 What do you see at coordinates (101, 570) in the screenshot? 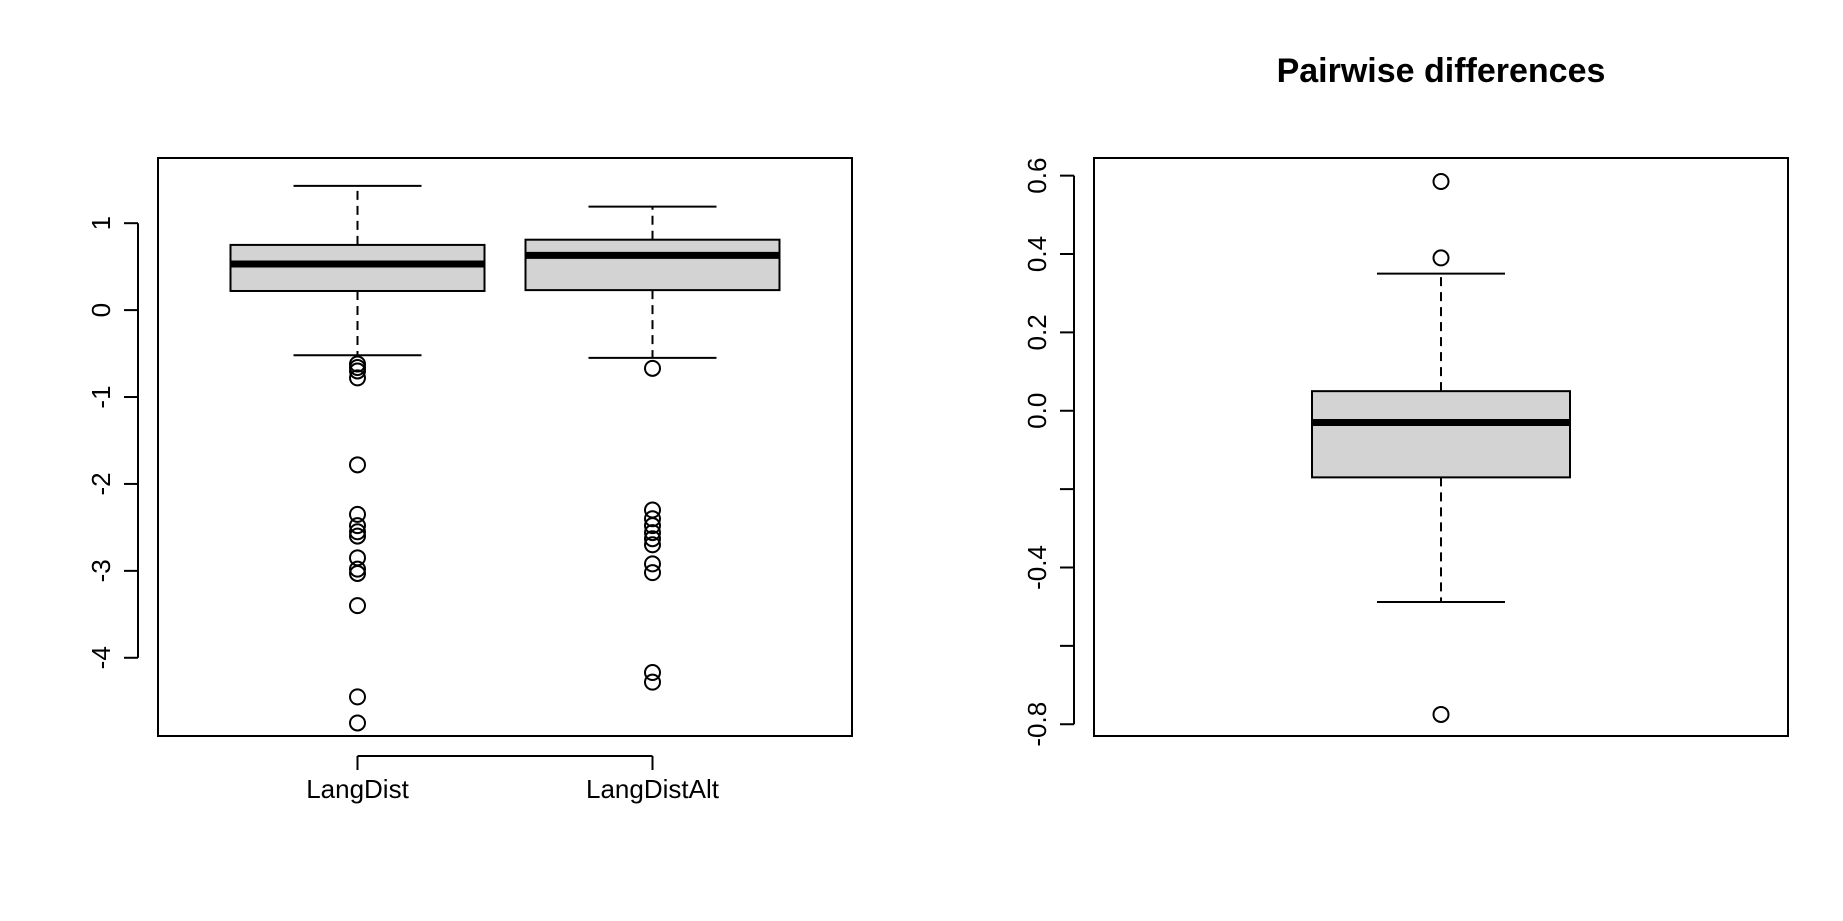
I see `y-tick-label: -3` at bounding box center [101, 570].